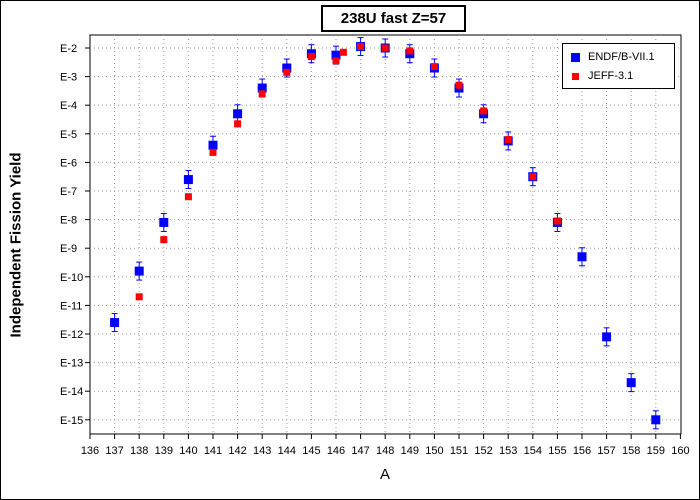 The height and width of the screenshot is (500, 700). Describe the element at coordinates (582, 451) in the screenshot. I see `x-tick-label: 156` at that location.